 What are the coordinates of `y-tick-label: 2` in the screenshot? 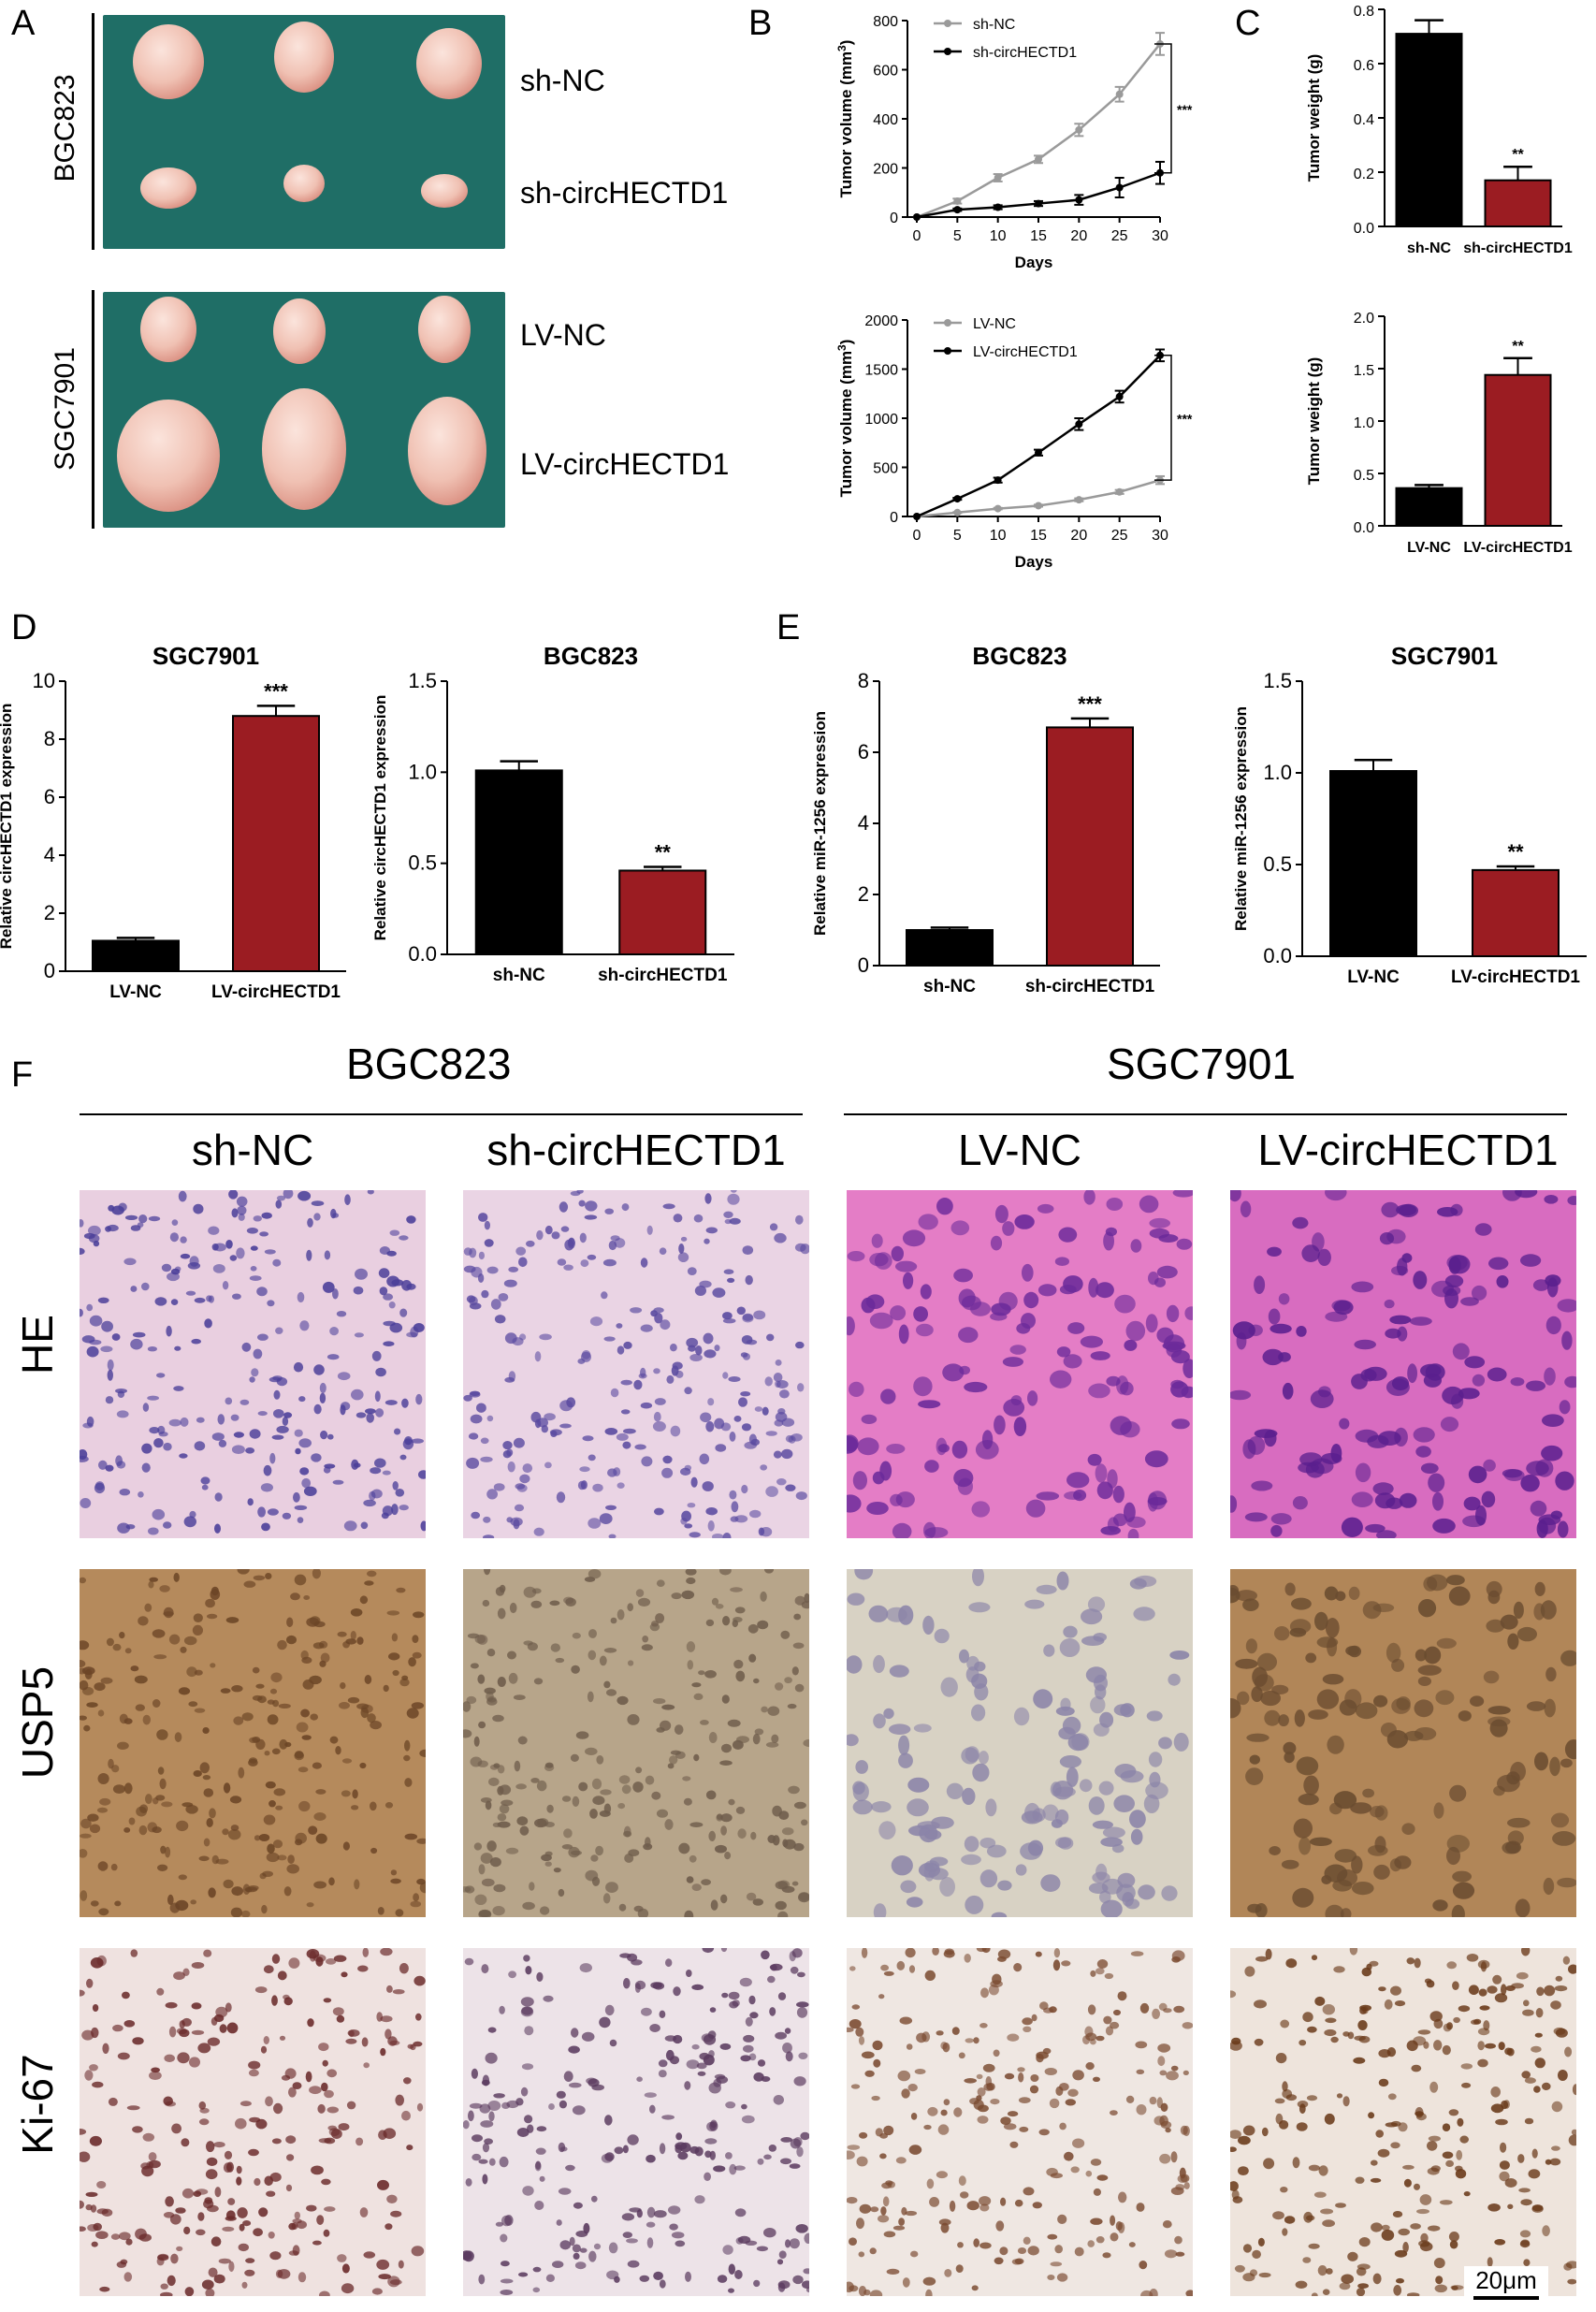 It's located at (863, 894).